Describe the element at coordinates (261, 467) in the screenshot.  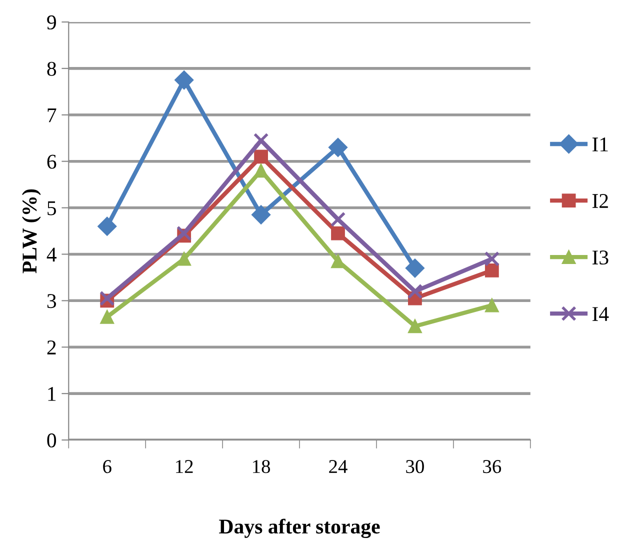
I see `x-tick-label: 18` at that location.